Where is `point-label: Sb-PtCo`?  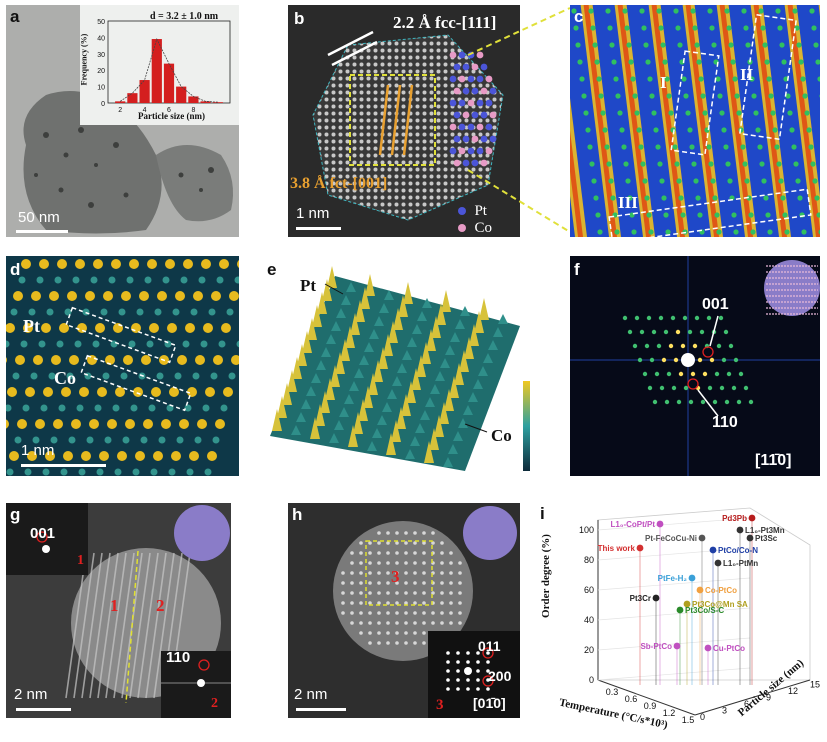 point-label: Sb-PtCo is located at coordinates (656, 646).